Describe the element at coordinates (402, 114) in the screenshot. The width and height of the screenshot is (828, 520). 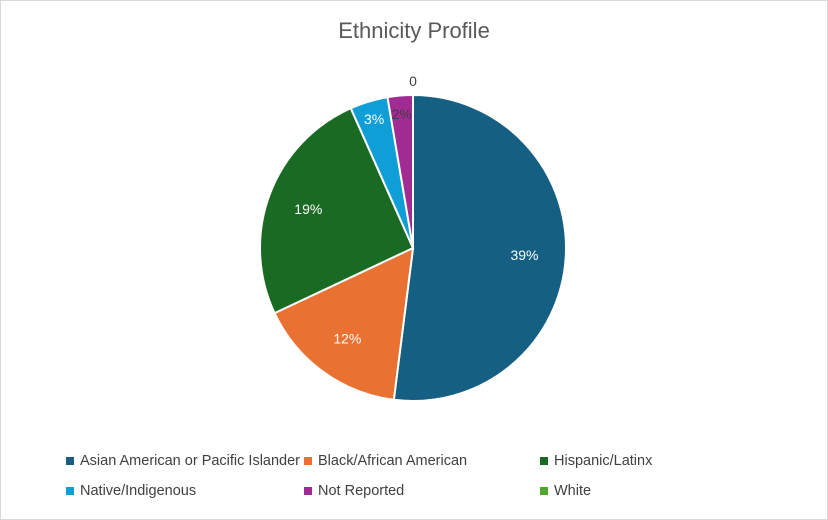
I see `data-label-not-reported: 2%` at that location.